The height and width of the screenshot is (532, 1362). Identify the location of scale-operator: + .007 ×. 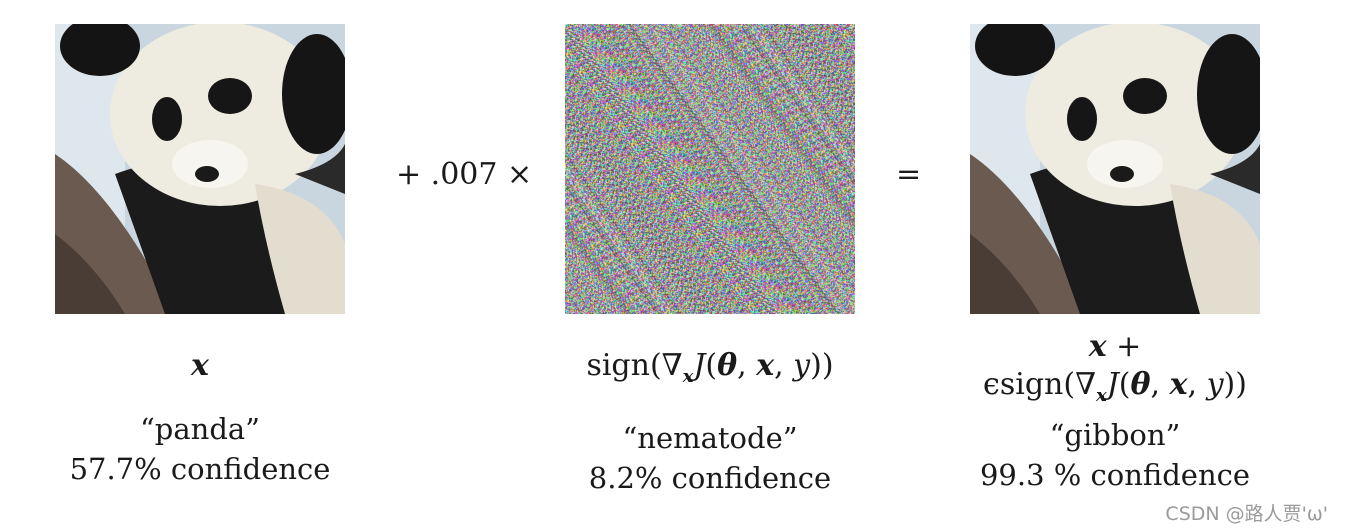
(464, 174).